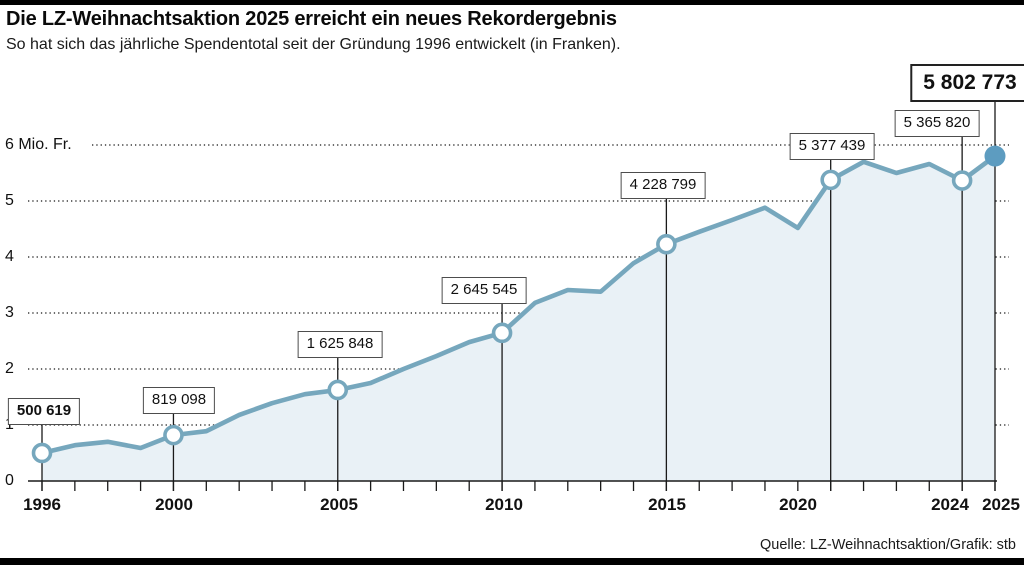 The width and height of the screenshot is (1024, 567). I want to click on x-axis-label-2015: 2015, so click(667, 504).